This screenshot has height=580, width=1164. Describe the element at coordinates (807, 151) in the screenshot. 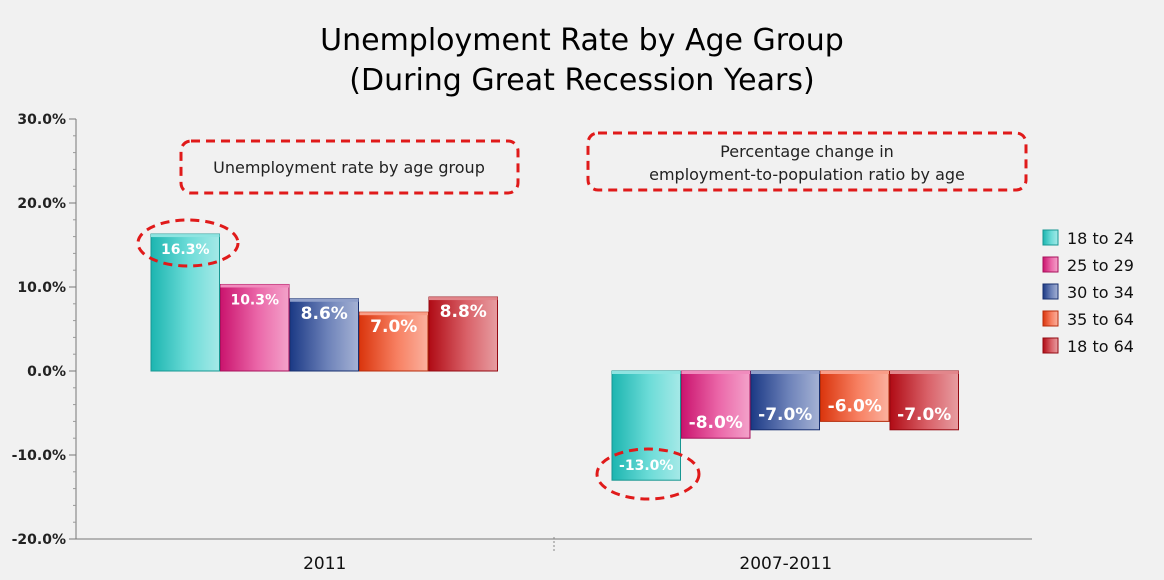

I see `annotation-text: Percentage change in` at that location.